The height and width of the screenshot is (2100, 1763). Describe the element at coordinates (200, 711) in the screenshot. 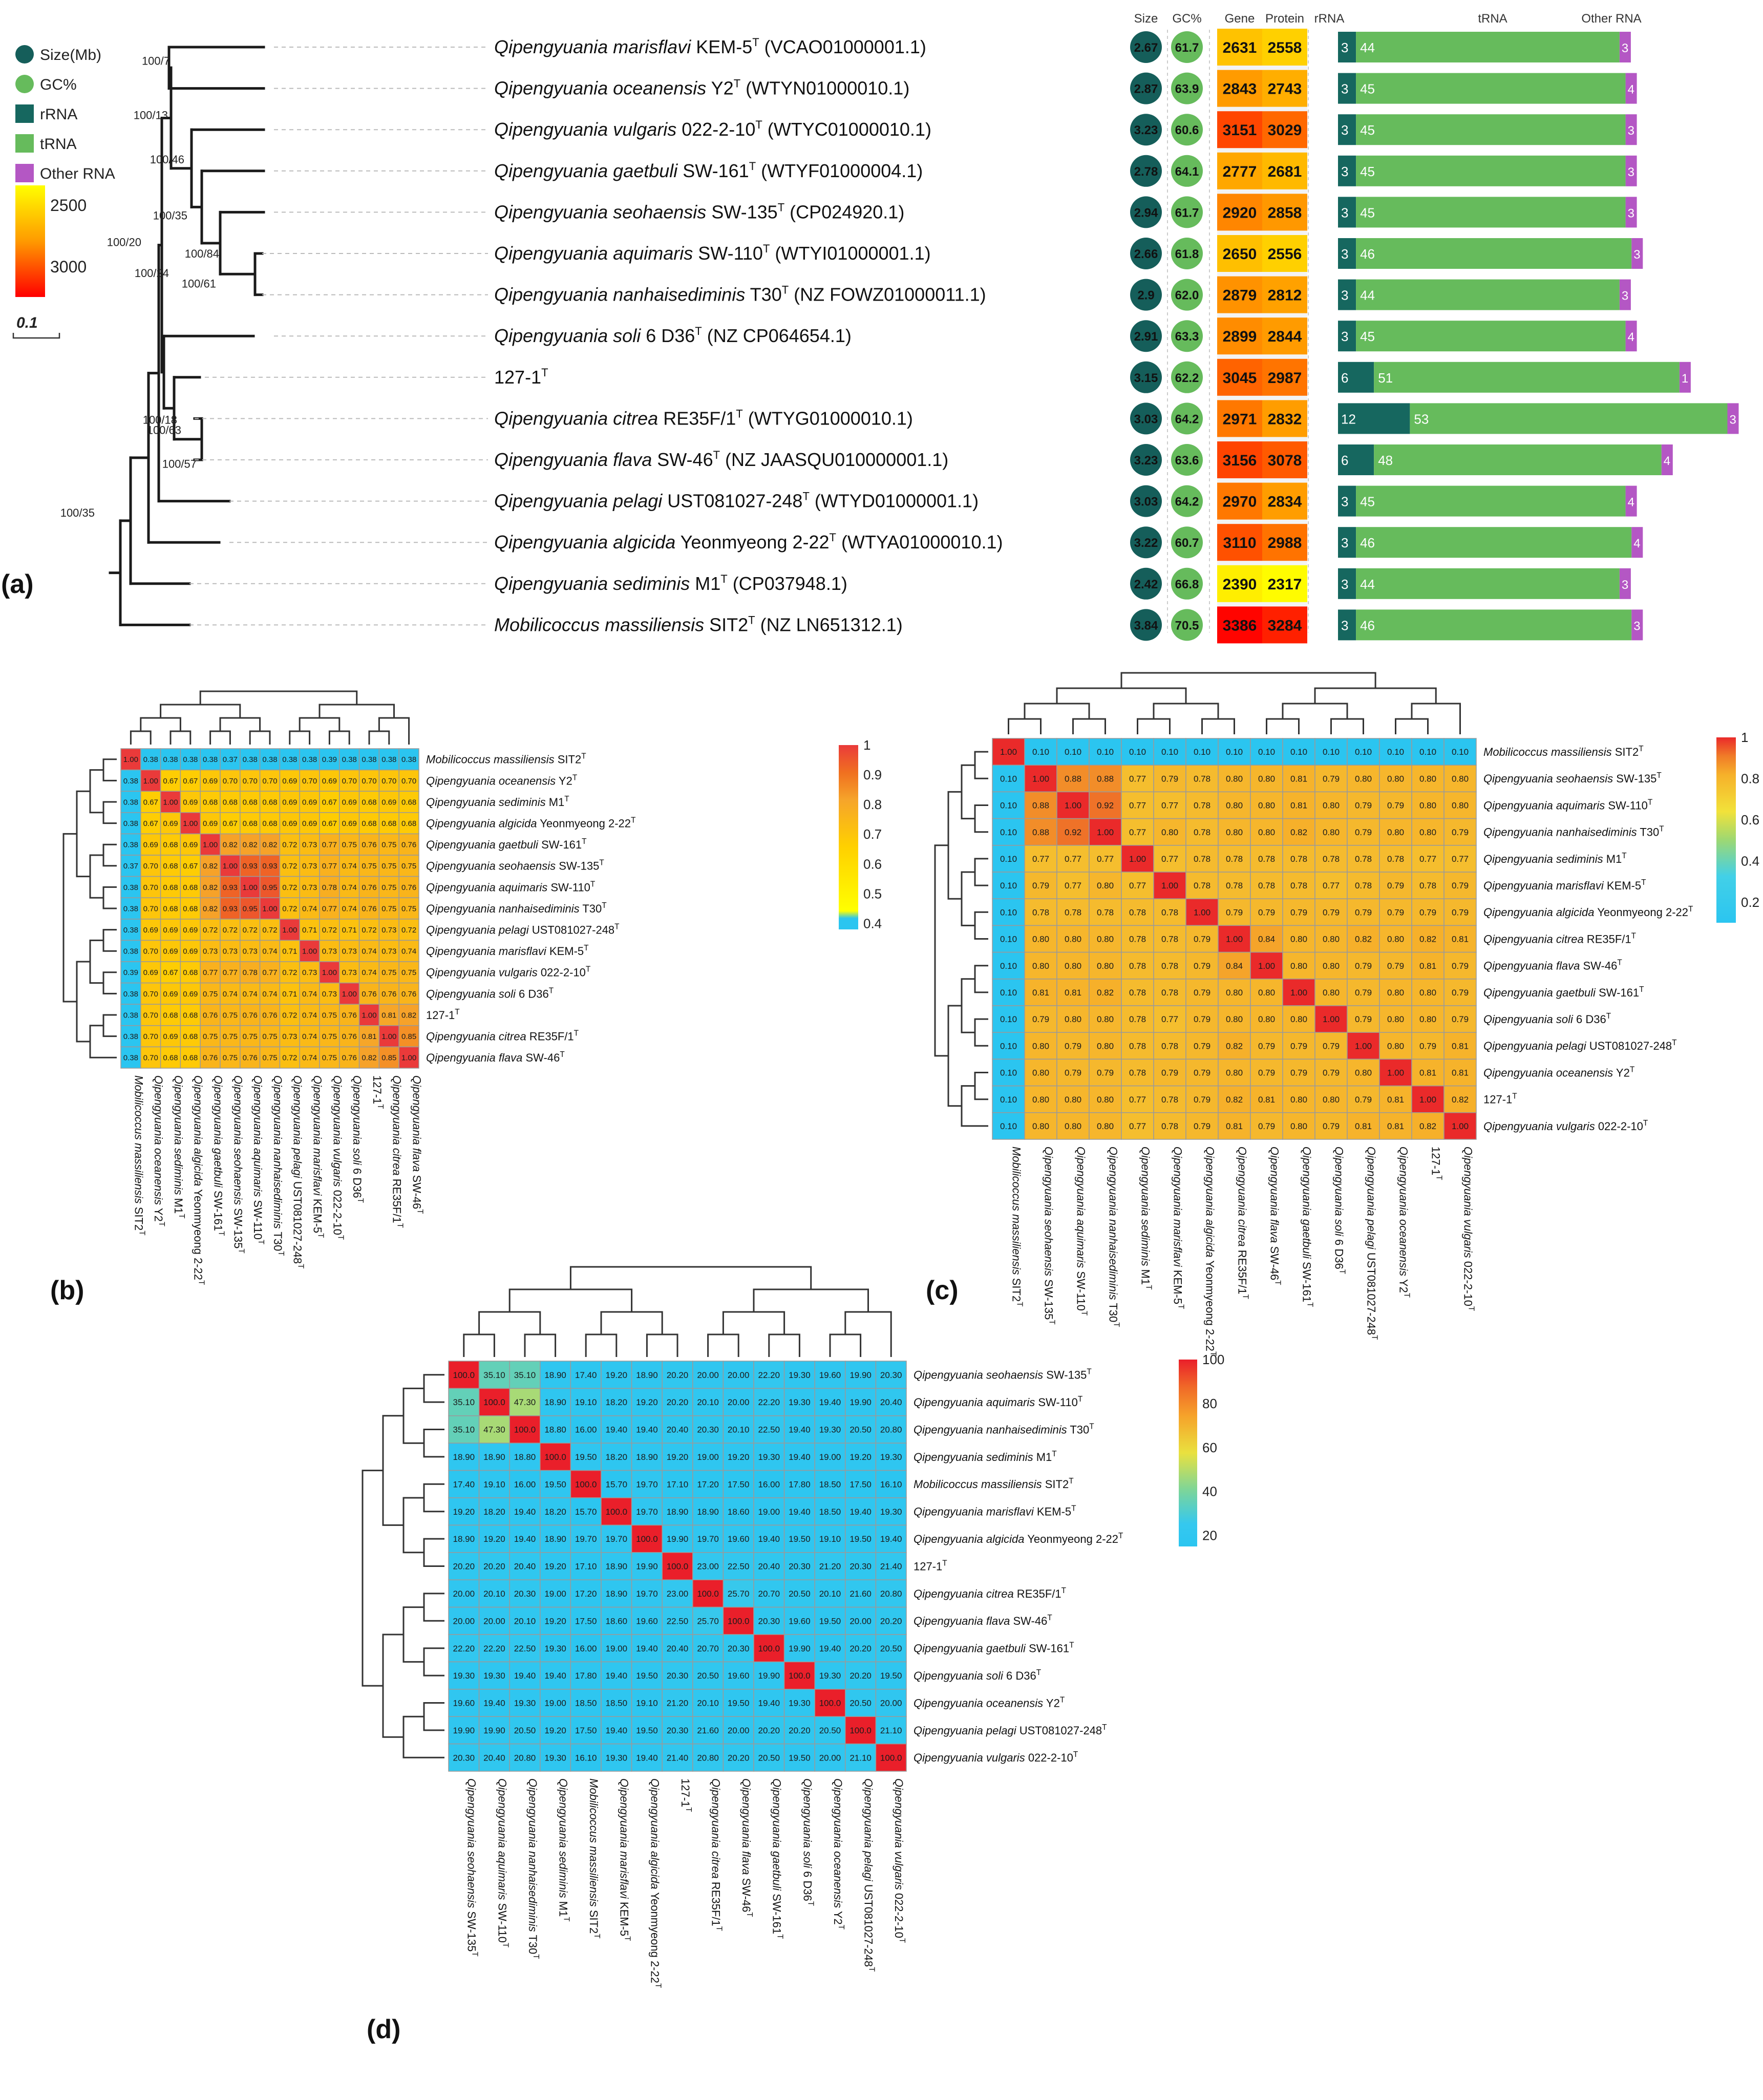

I see `dendrogram-top-branch` at that location.